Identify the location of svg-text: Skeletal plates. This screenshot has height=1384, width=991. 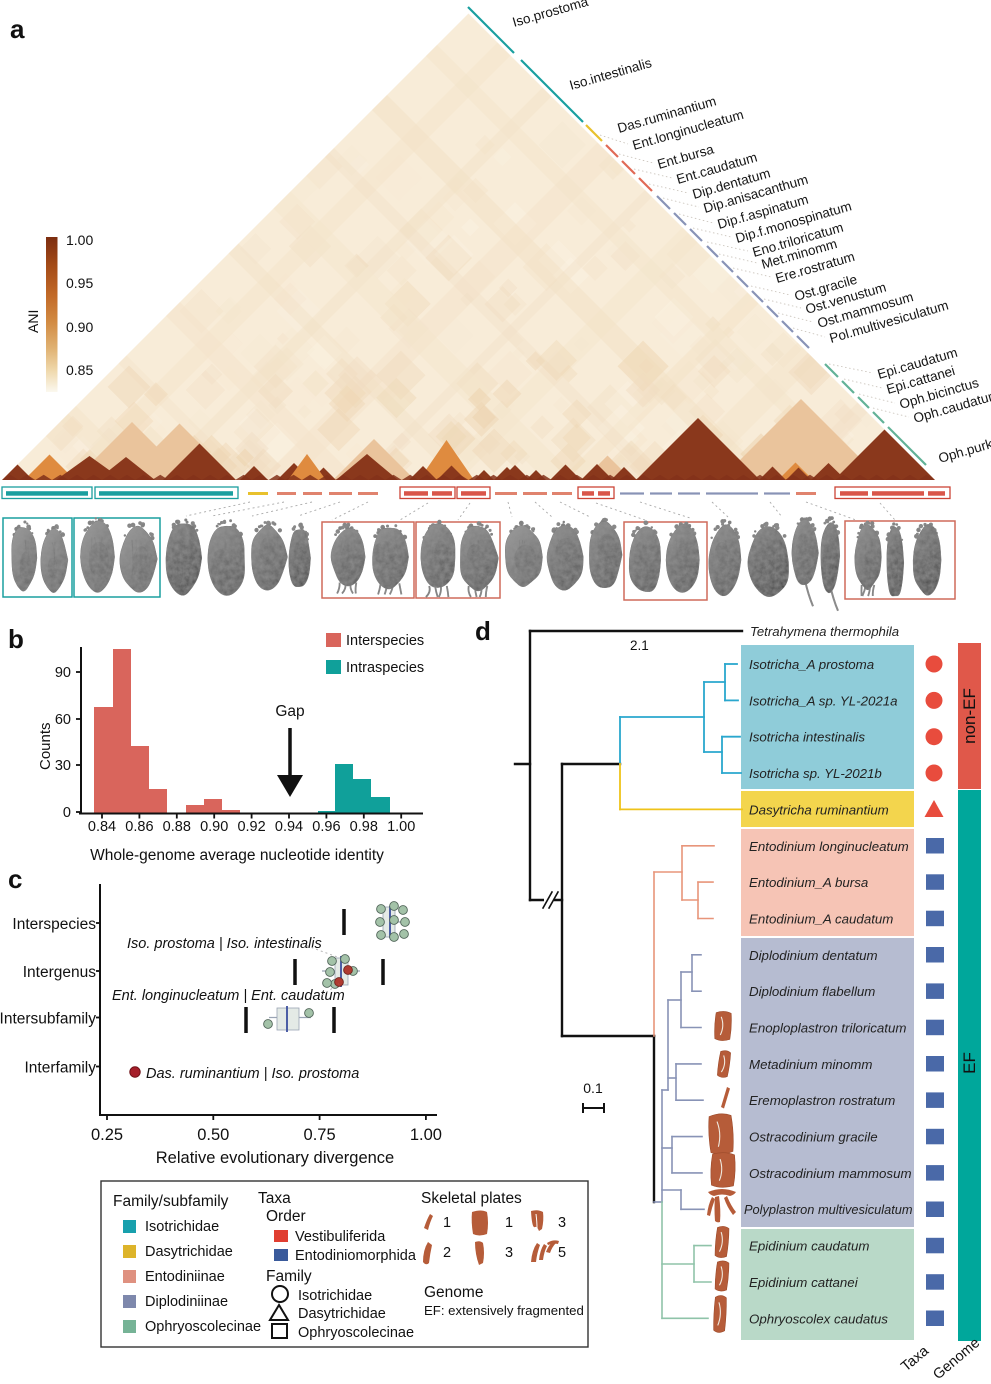
(471, 1198).